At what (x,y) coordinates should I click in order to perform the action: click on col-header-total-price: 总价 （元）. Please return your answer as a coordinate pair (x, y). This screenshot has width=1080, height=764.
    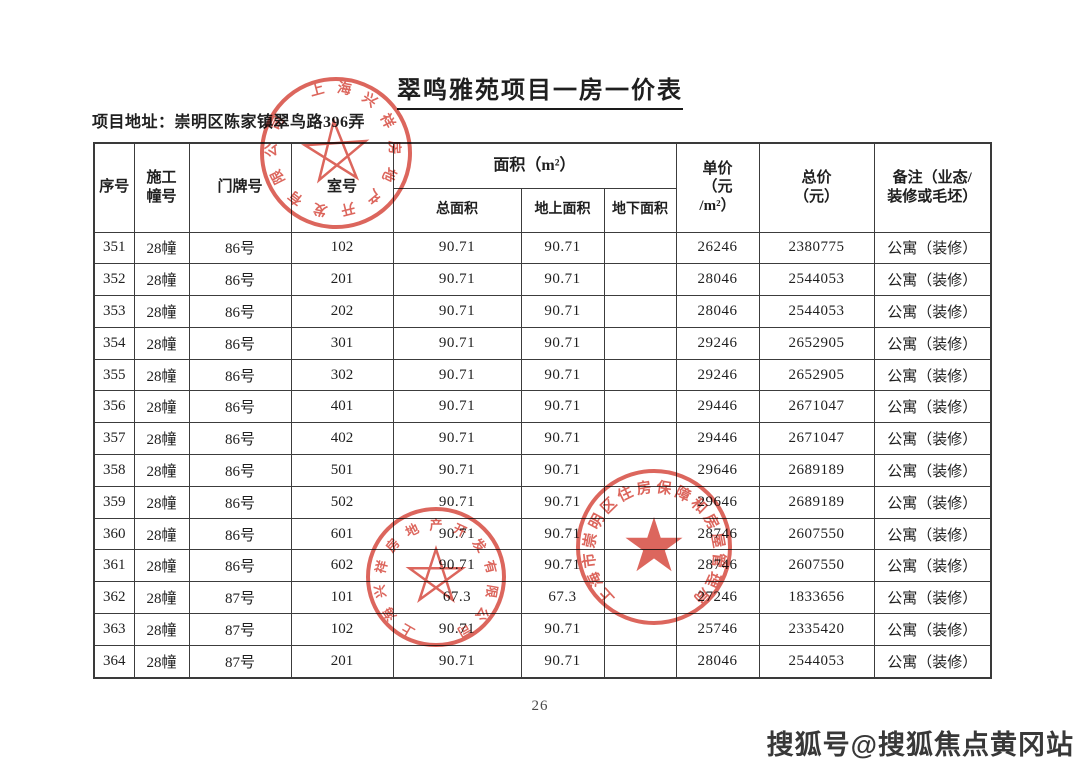
    Looking at the image, I should click on (816, 187).